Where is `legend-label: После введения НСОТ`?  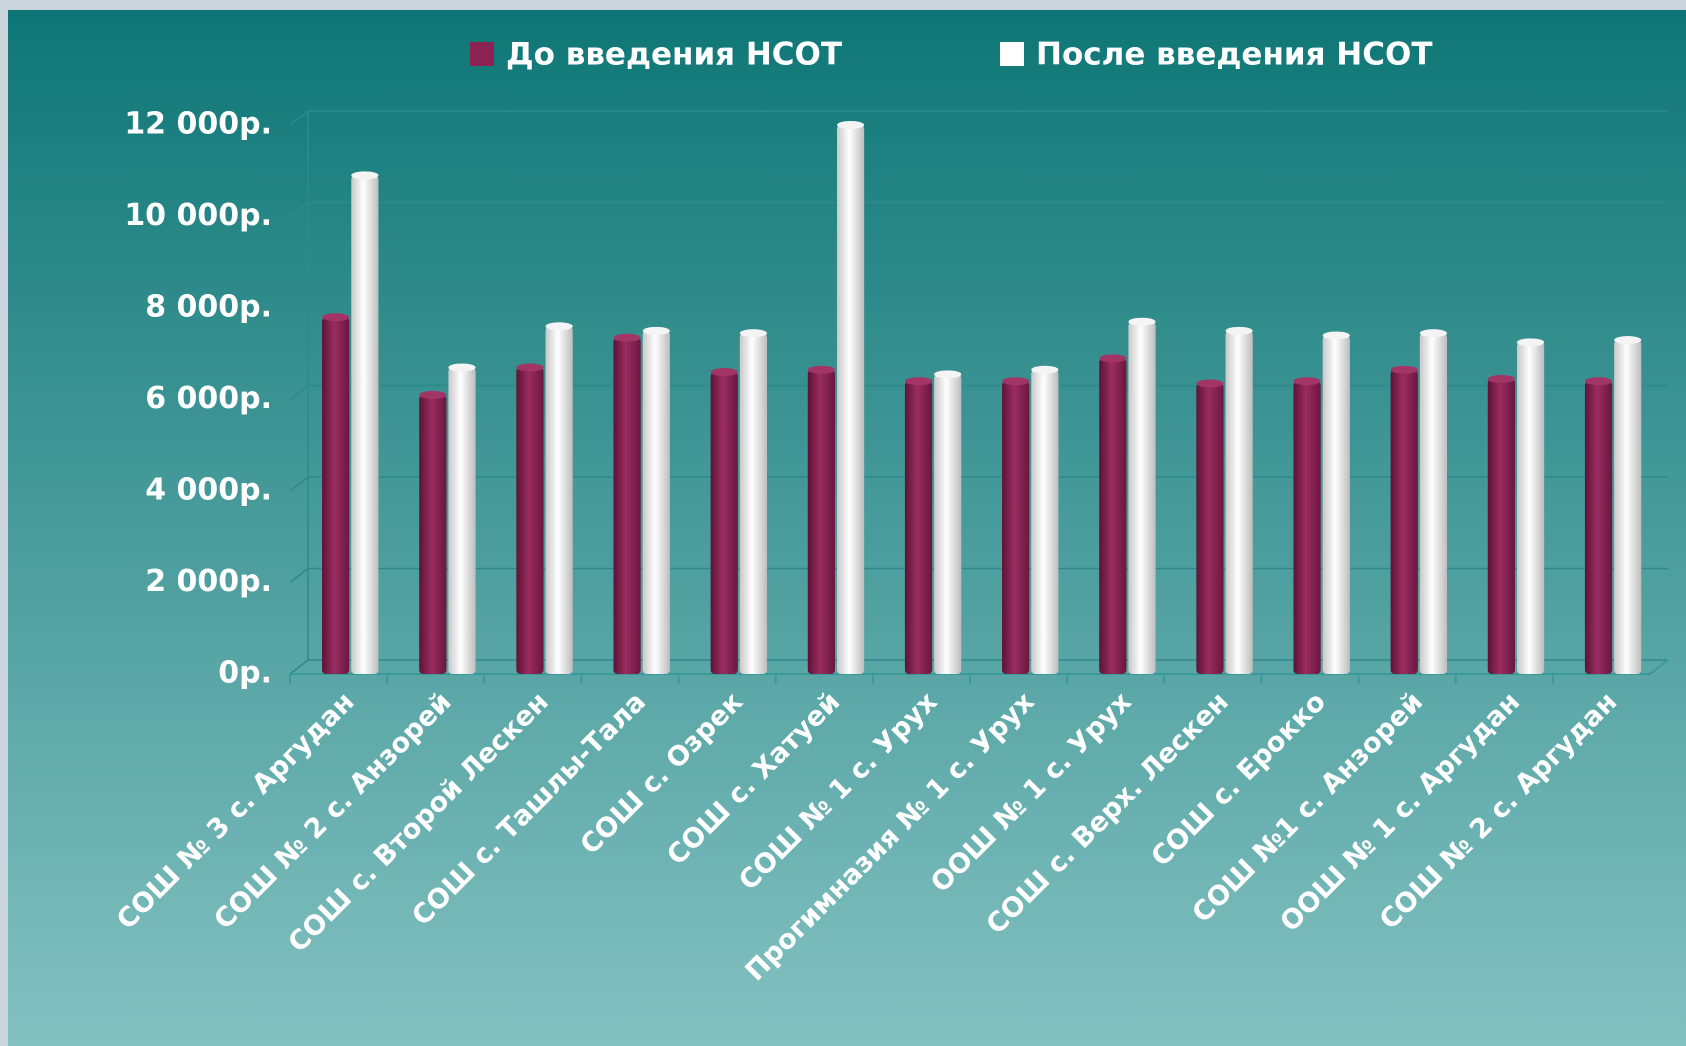
legend-label: После введения НСОТ is located at coordinates (1234, 55).